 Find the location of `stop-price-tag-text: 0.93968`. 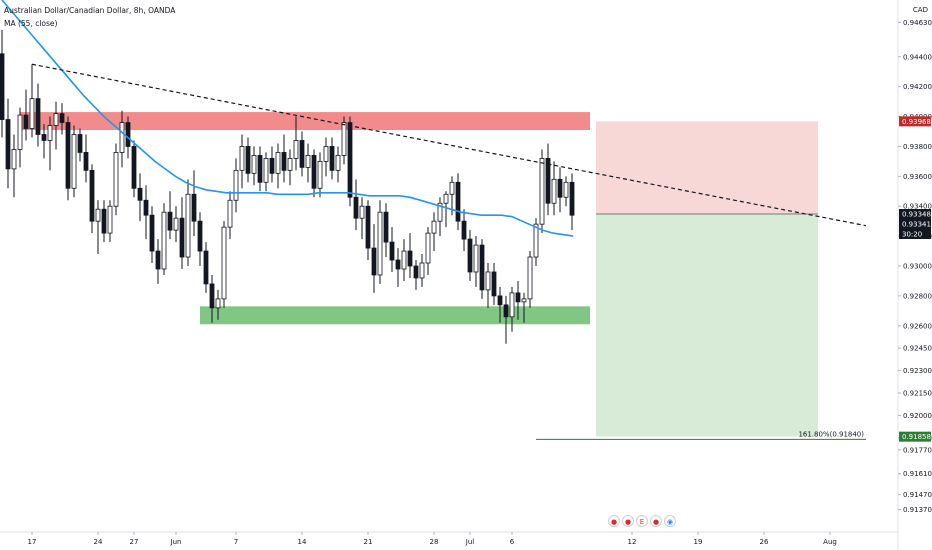

stop-price-tag-text: 0.93968 is located at coordinates (916, 122).